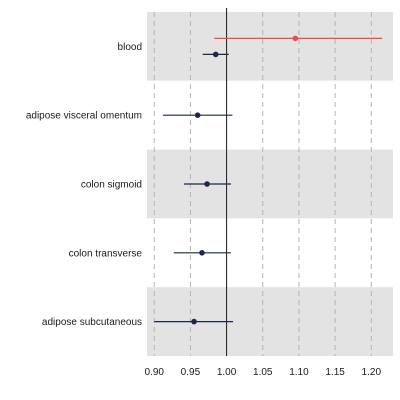 The height and width of the screenshot is (400, 400). I want to click on category-label: blood, so click(130, 47).